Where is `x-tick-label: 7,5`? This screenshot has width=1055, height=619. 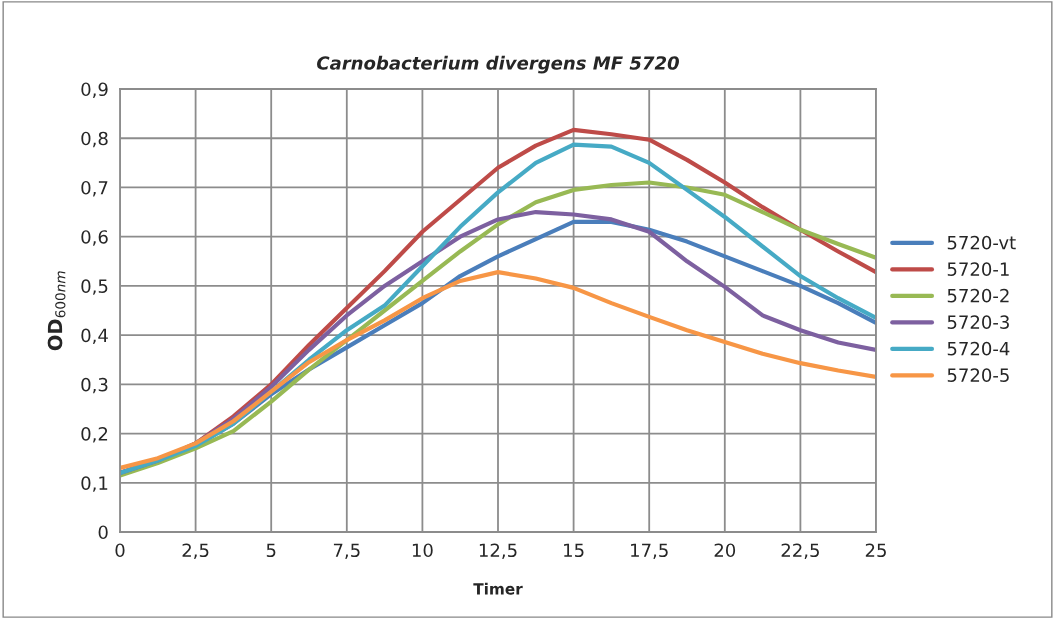 x-tick-label: 7,5 is located at coordinates (346, 551).